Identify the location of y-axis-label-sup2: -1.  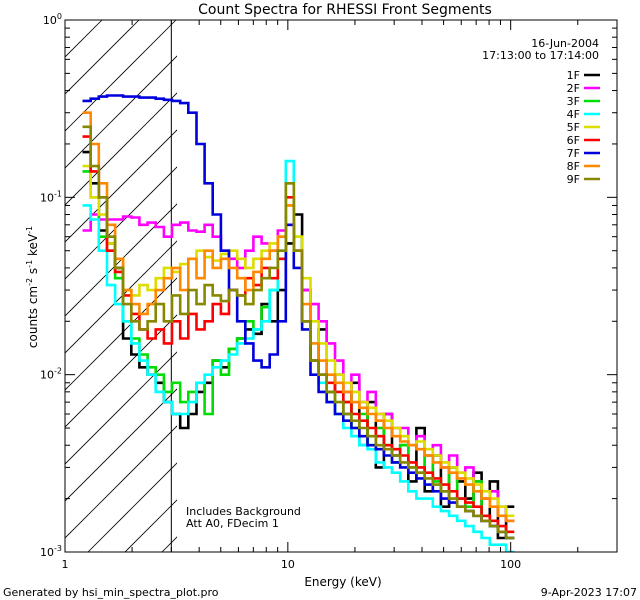
(29, 264).